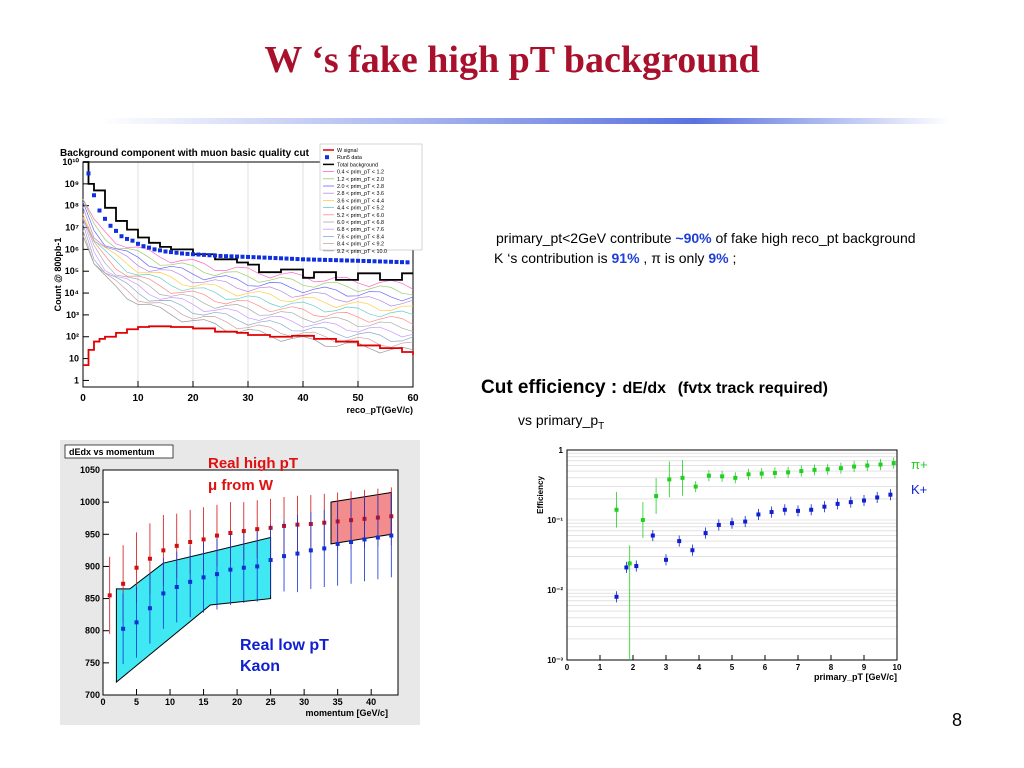 This screenshot has width=1024, height=768. I want to click on chart3-xtick-label: 9, so click(864, 667).